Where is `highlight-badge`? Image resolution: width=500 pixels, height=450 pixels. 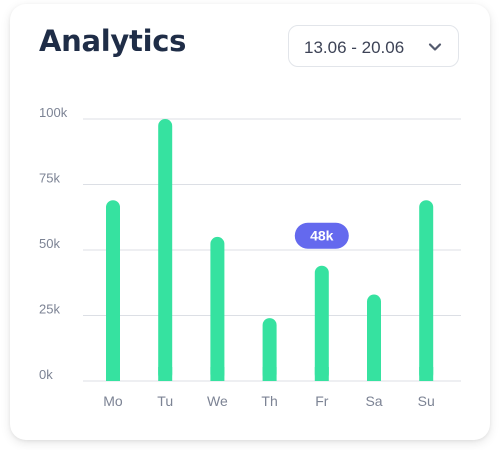 highlight-badge is located at coordinates (321, 235).